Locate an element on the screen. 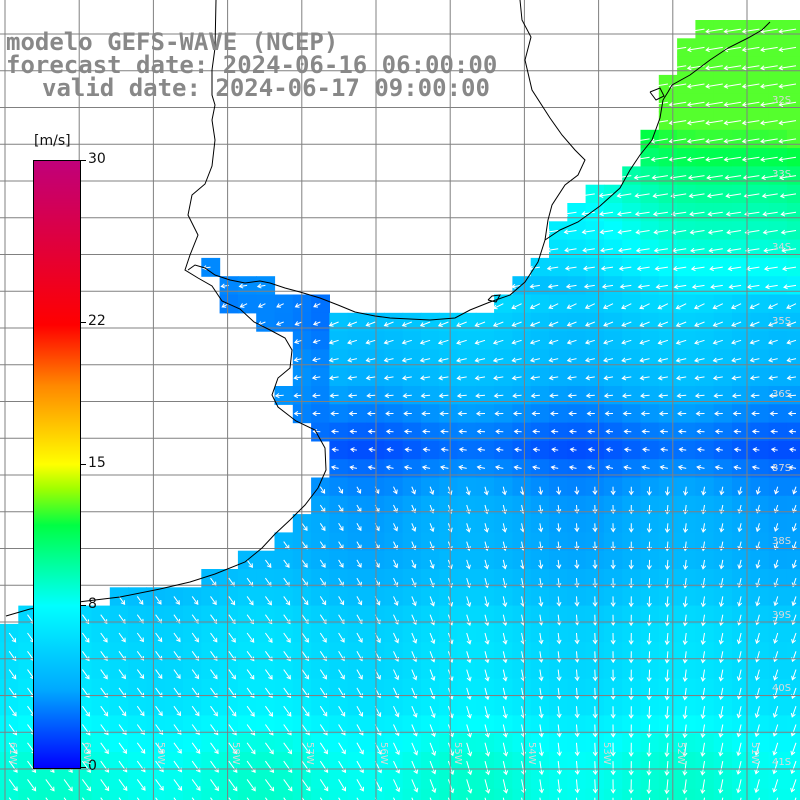 This screenshot has height=800, width=800. valid-date: valid date: 2024-06-17 09:00:00 is located at coordinates (266, 88).